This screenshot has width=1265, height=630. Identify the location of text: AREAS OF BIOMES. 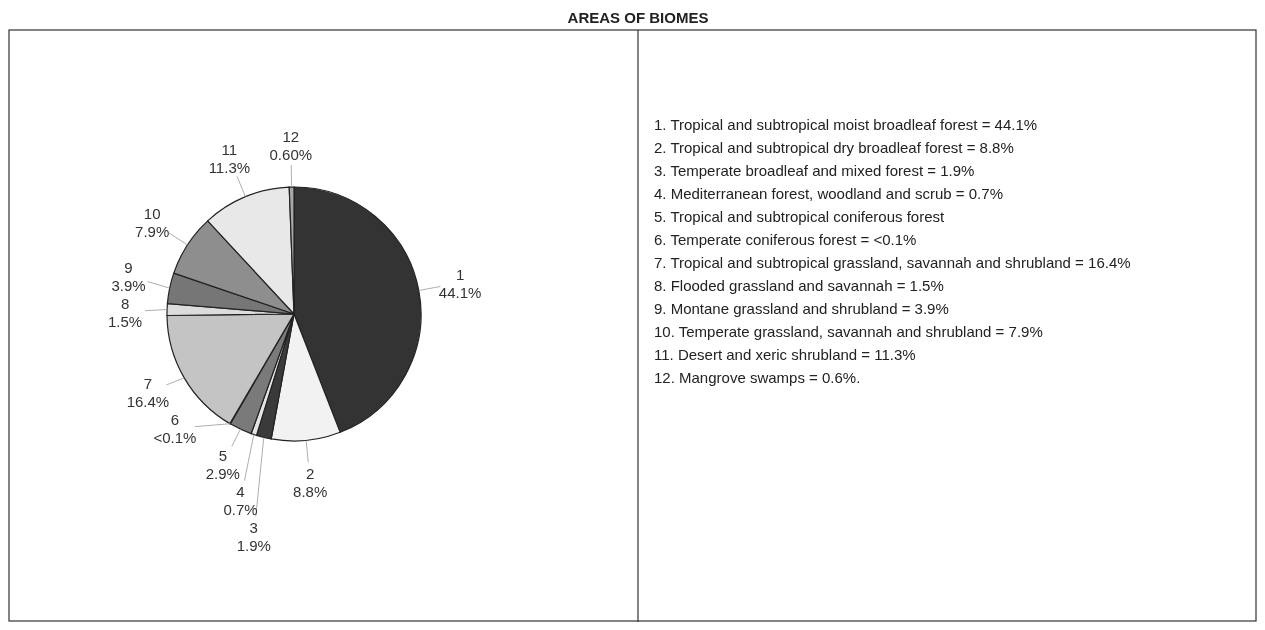
(638, 17).